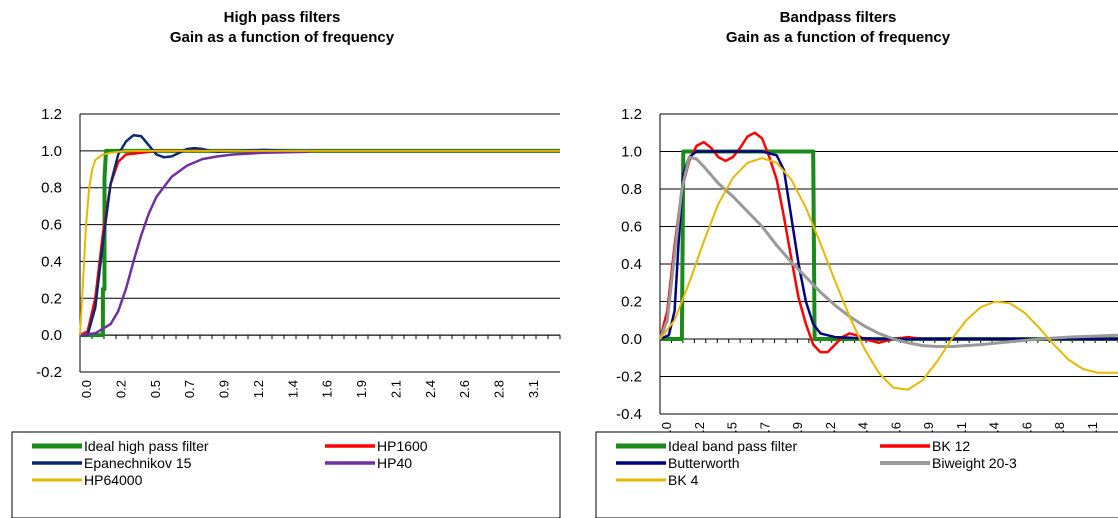 Image resolution: width=1118 pixels, height=518 pixels. What do you see at coordinates (194, 243) in the screenshot?
I see `series-line` at bounding box center [194, 243].